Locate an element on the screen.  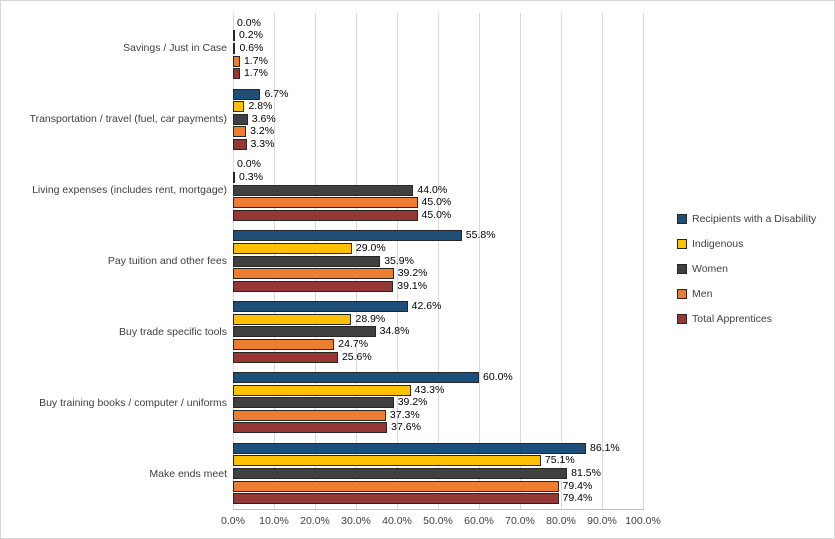
data-label: 86.1% is located at coordinates (605, 447).